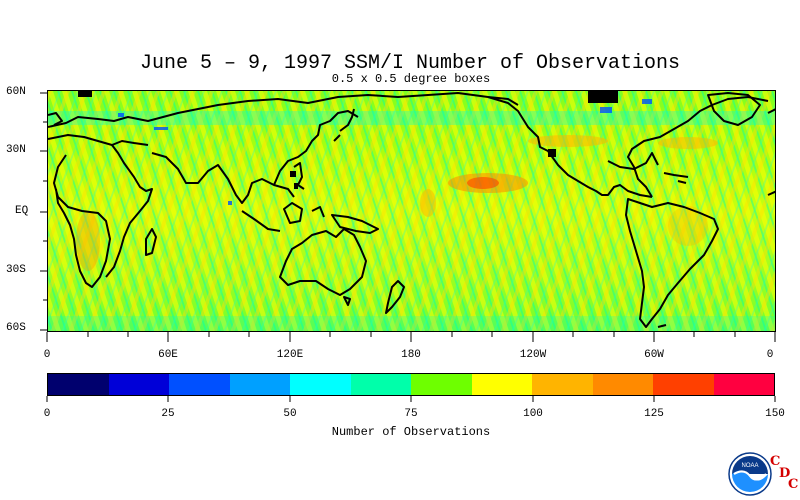 The width and height of the screenshot is (800, 500). Describe the element at coordinates (775, 414) in the screenshot. I see `colorbar-tick-150: 150` at that location.